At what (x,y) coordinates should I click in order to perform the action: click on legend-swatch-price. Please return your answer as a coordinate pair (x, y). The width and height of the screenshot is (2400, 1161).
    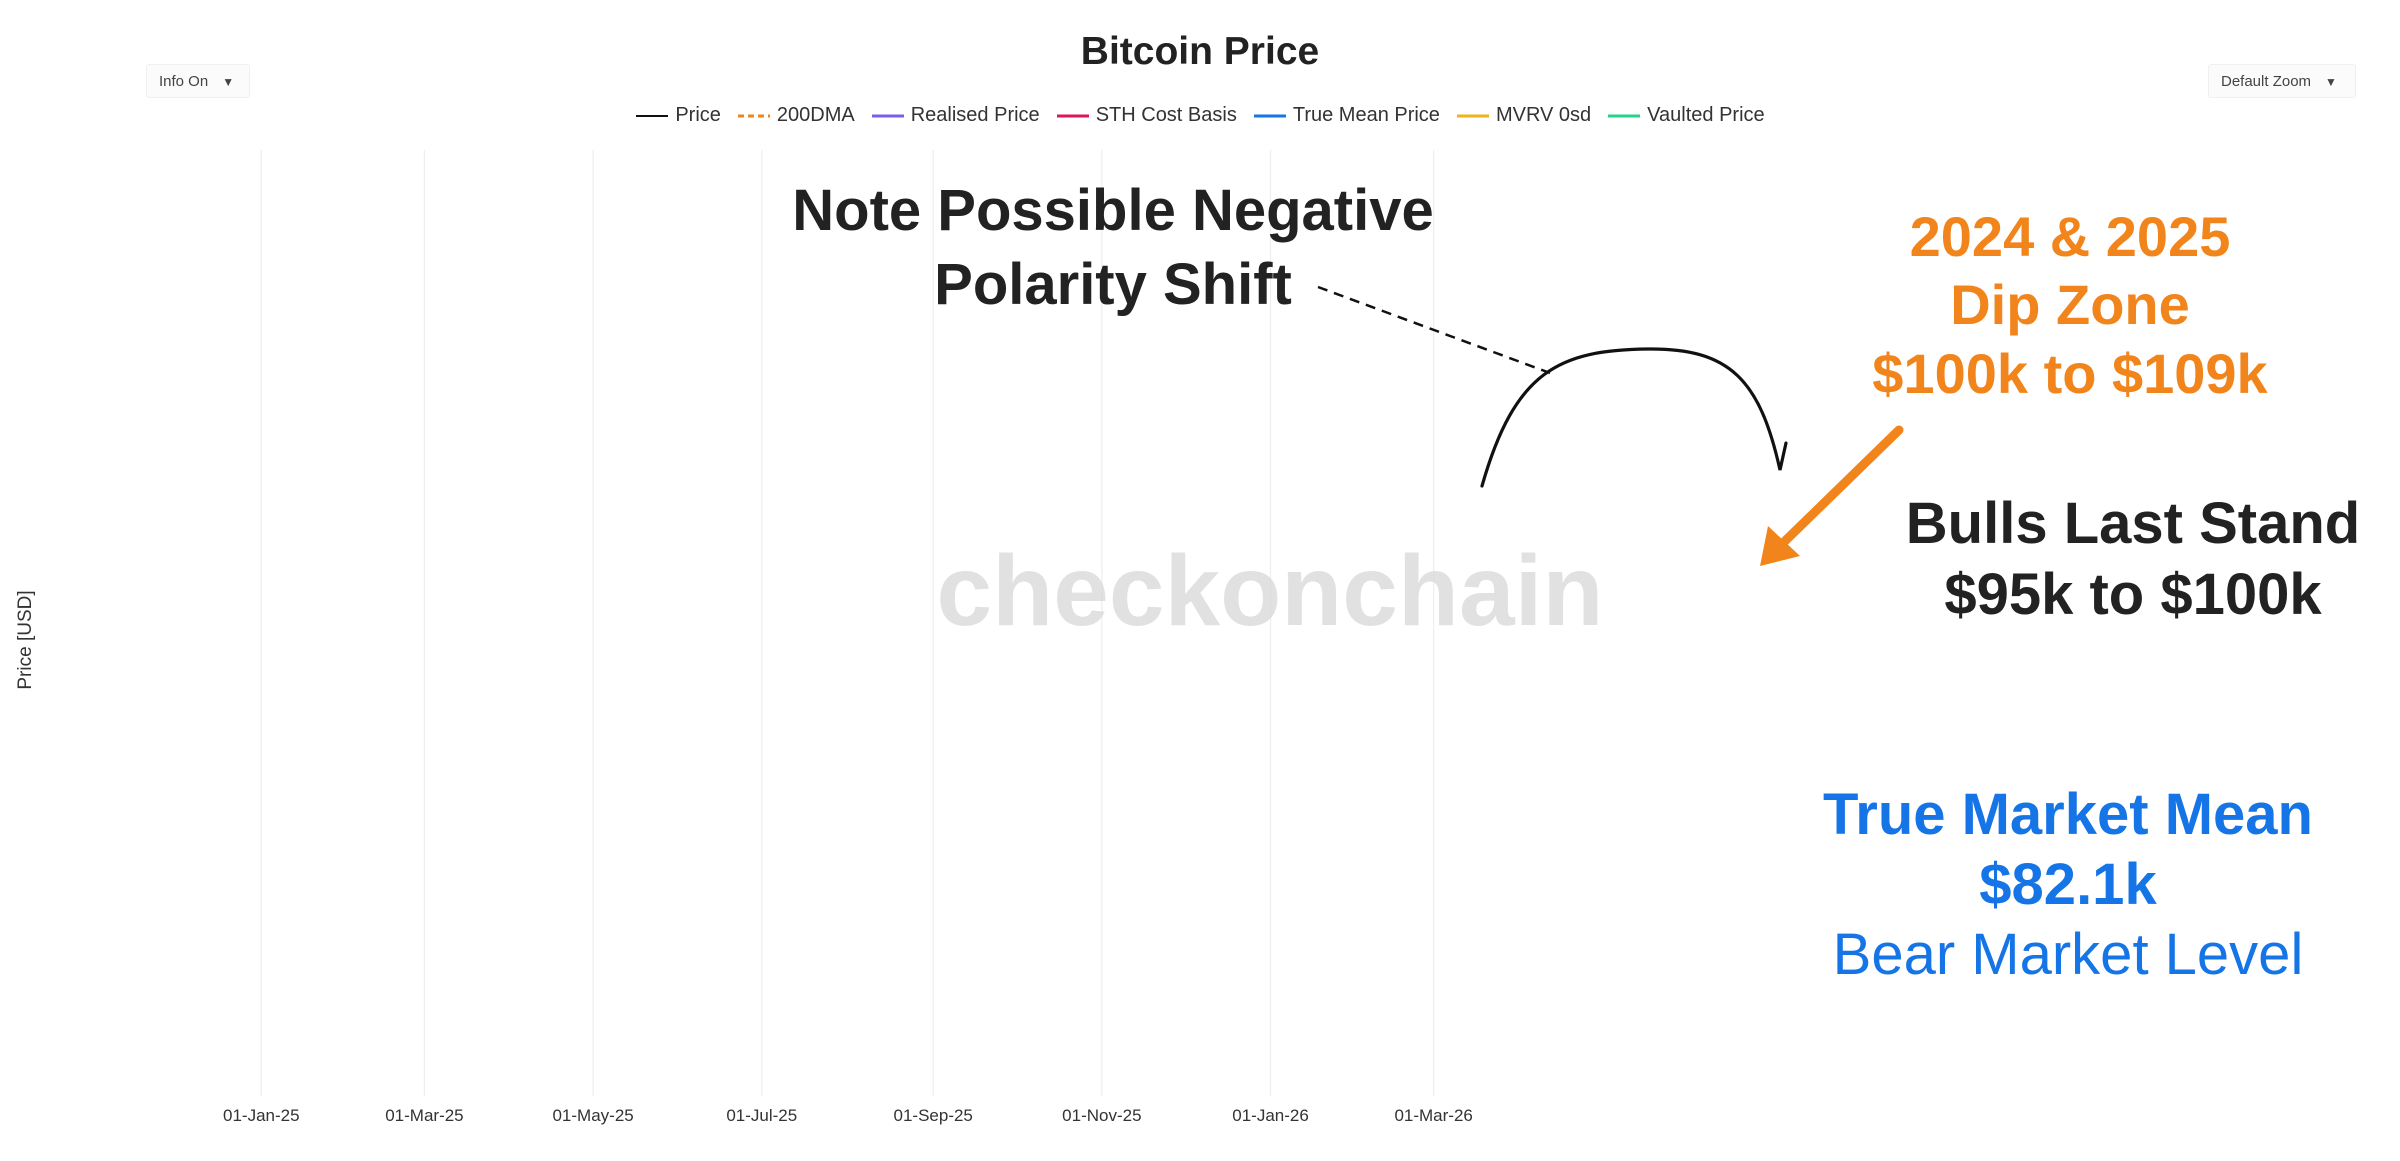
    Looking at the image, I should click on (652, 115).